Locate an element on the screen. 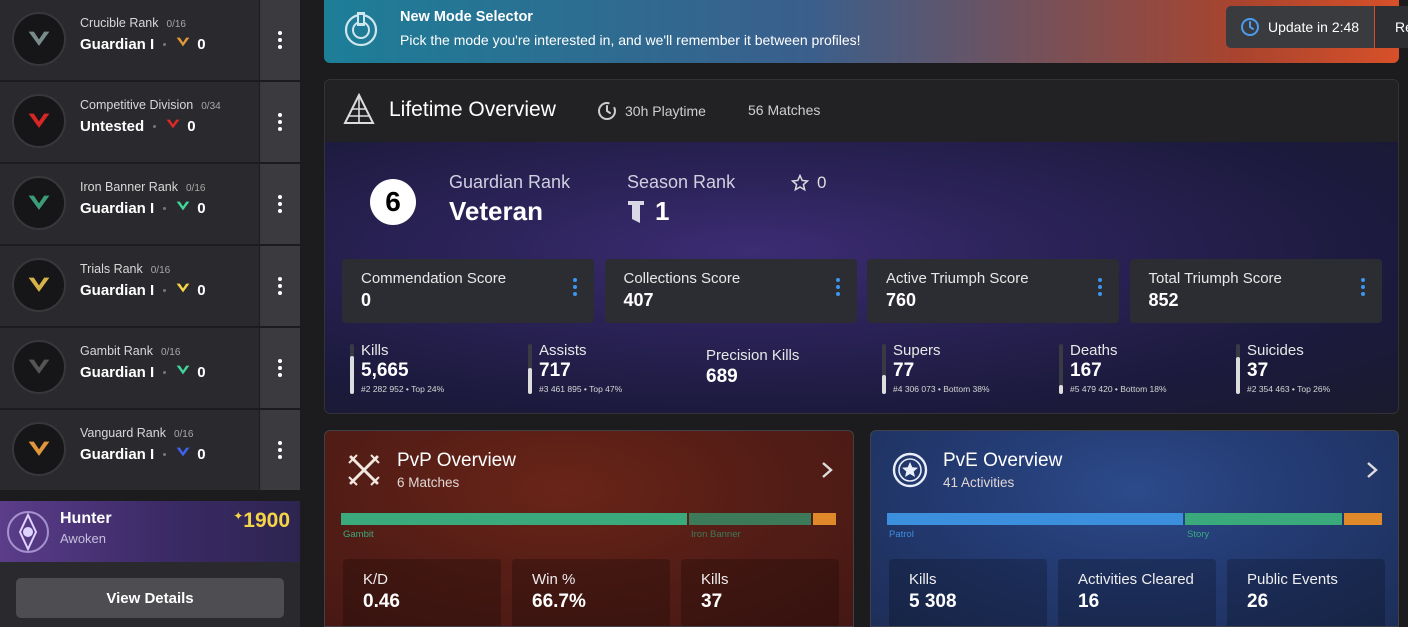 The image size is (1408, 627). stat-ranking: #4 306 073 • Bottom 38% is located at coordinates (941, 389).